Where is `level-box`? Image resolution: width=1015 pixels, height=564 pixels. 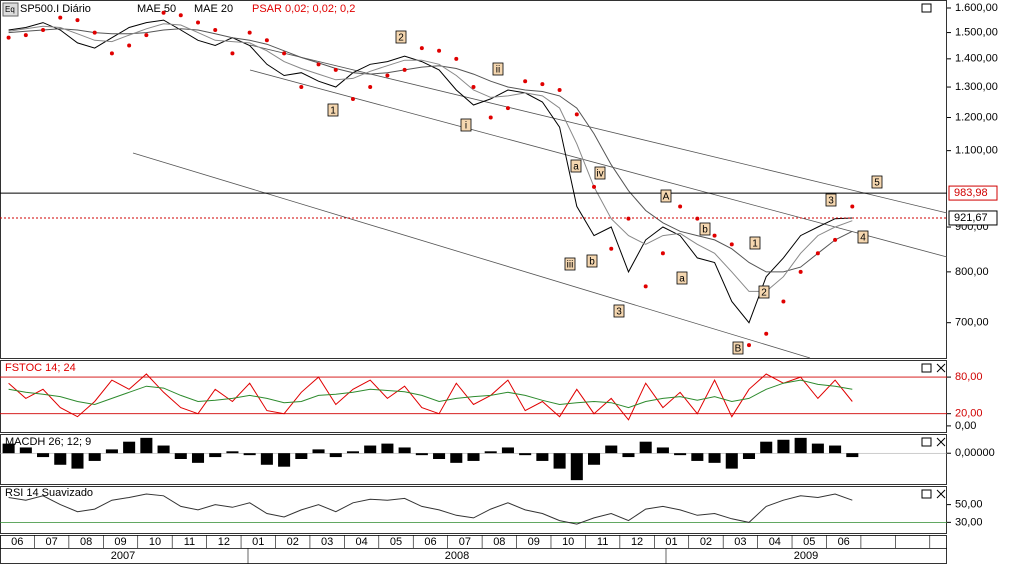 level-box is located at coordinates (973, 193).